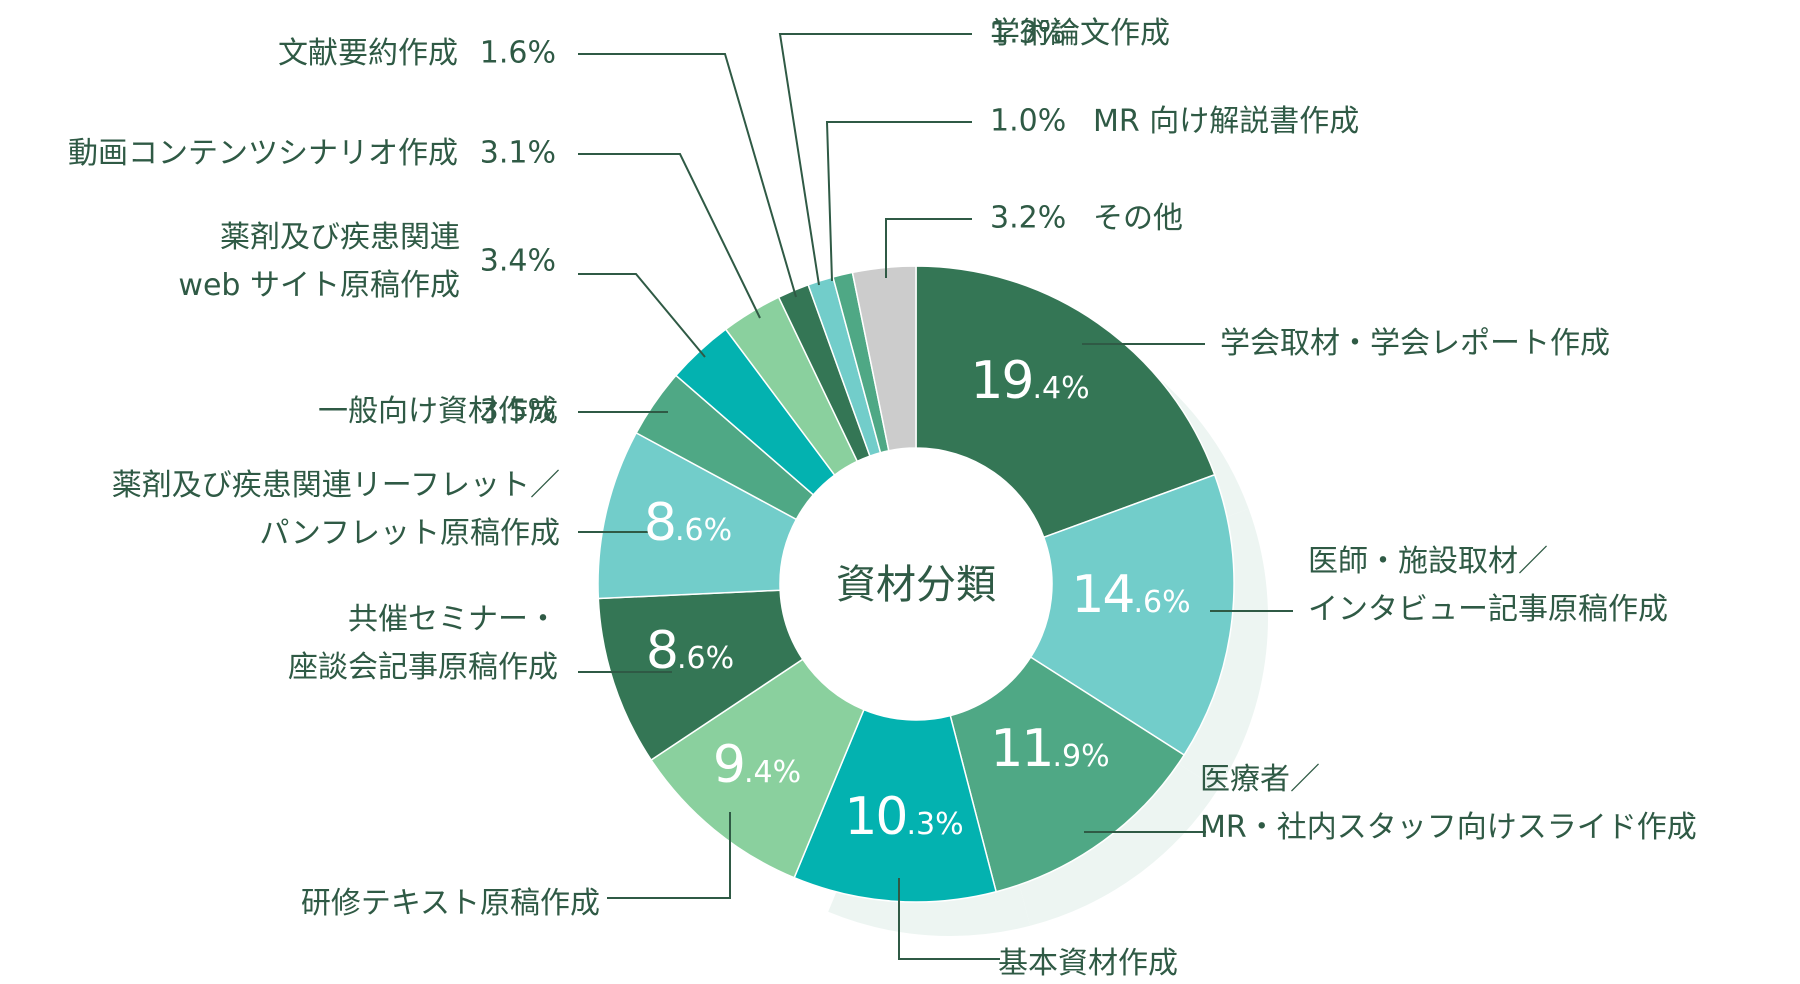 This screenshot has height=984, width=1800. What do you see at coordinates (438, 411) in the screenshot?
I see `category-label: 一般向け資材作成` at bounding box center [438, 411].